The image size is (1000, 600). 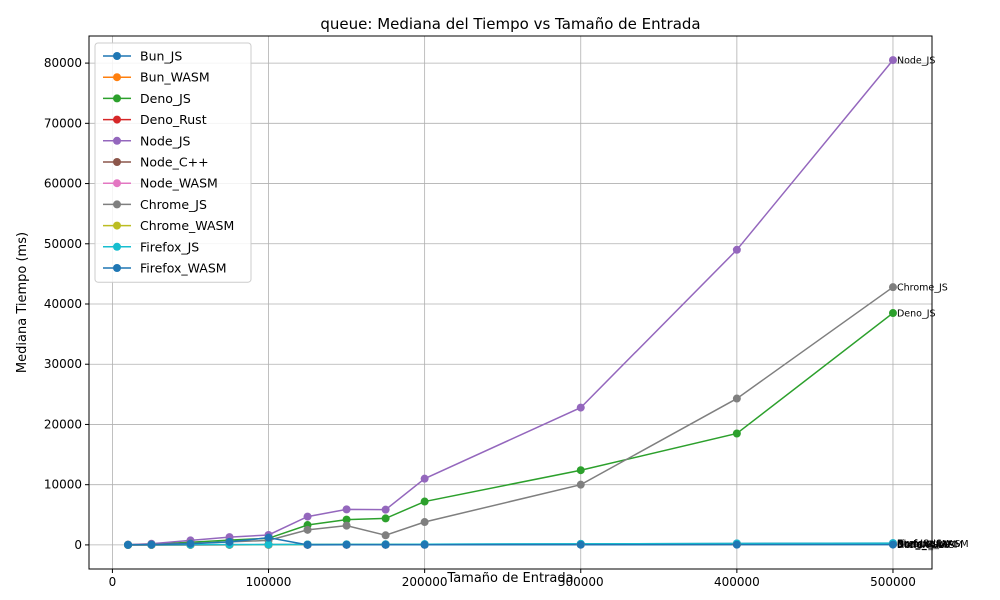 What do you see at coordinates (117, 98) in the screenshot?
I see `legend-marker-Deno_JS` at bounding box center [117, 98].